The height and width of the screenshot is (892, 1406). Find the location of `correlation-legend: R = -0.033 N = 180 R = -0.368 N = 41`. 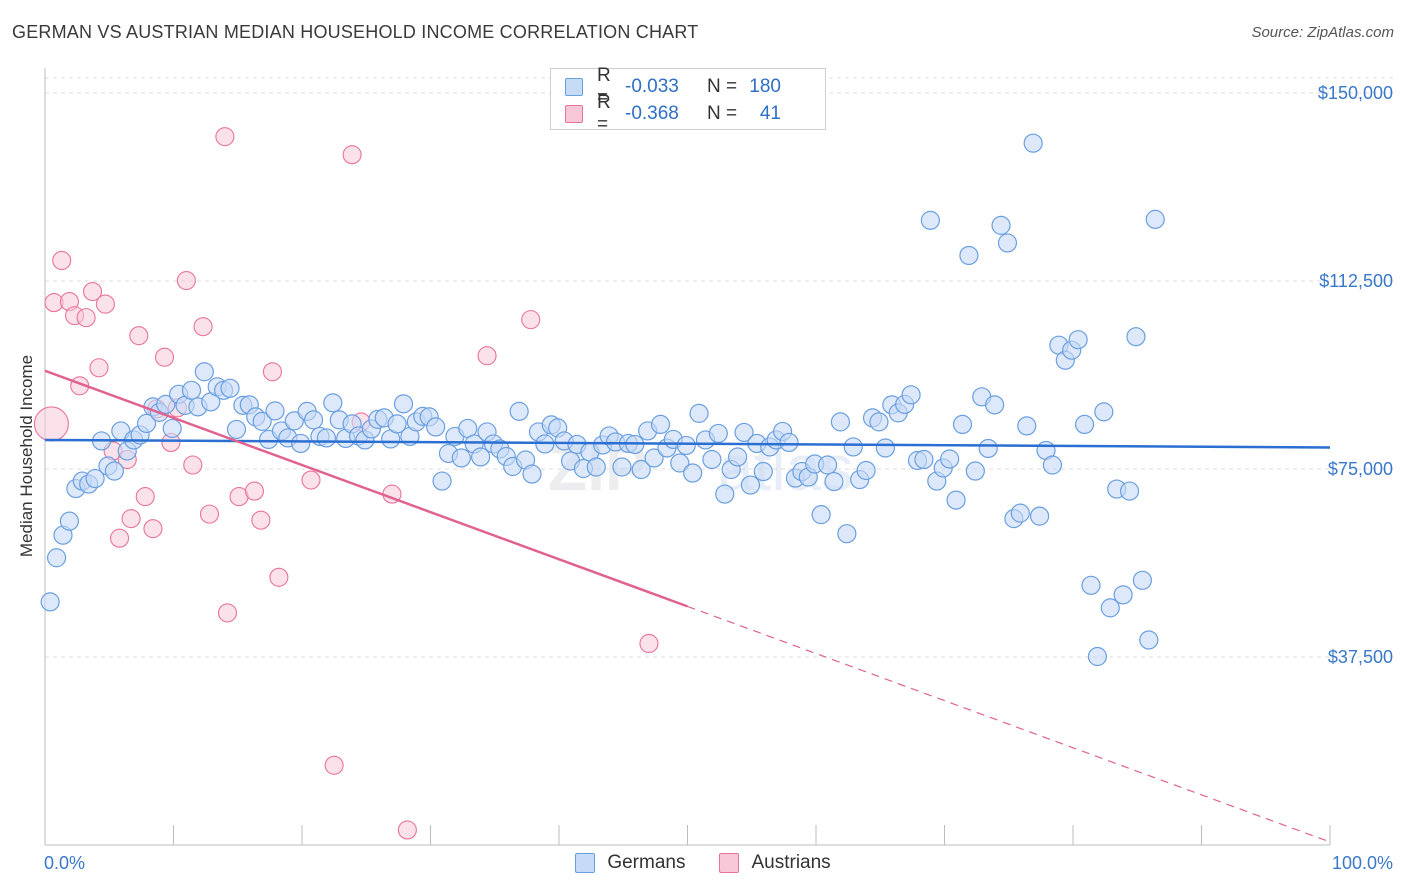

correlation-legend: R = -0.033 N = 180 R = -0.368 N = 41 is located at coordinates (688, 100).